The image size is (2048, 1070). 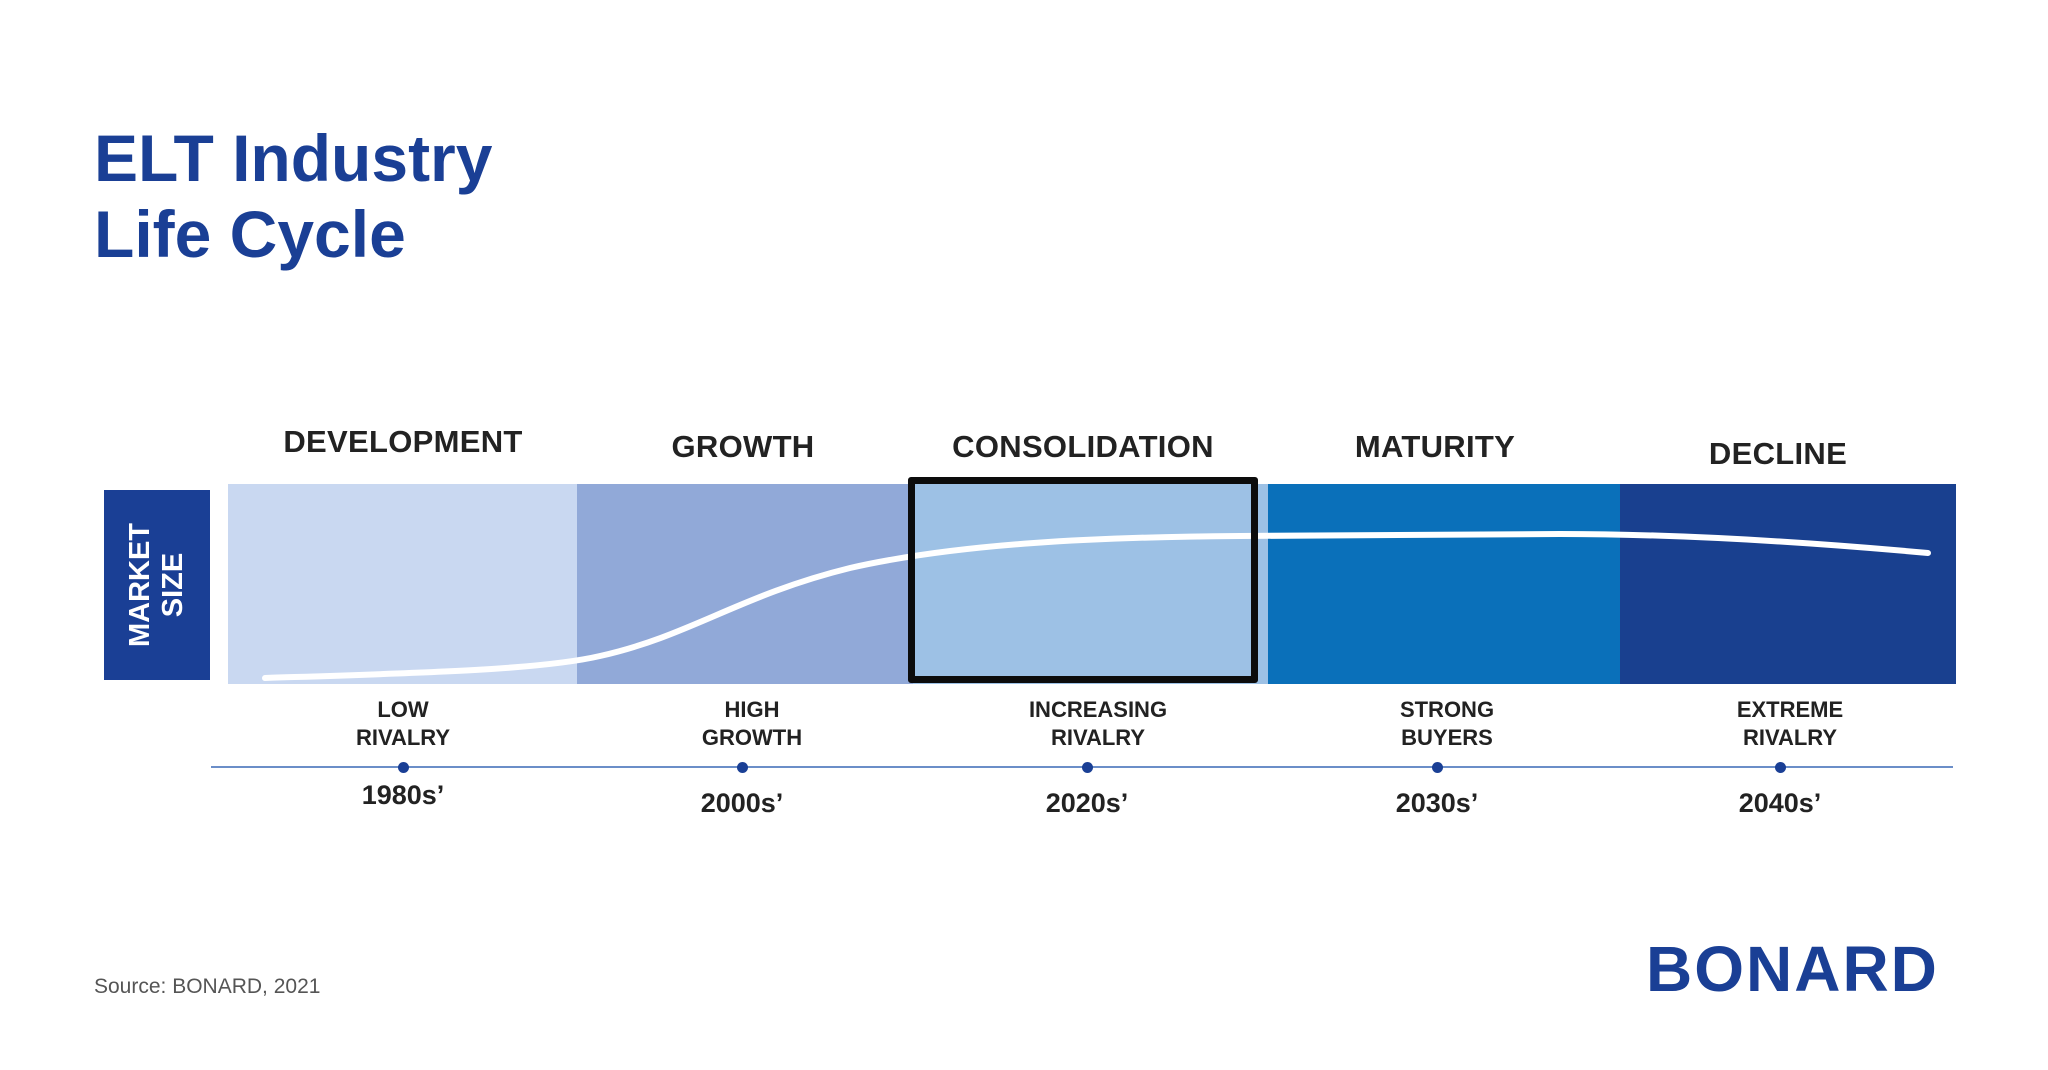 I want to click on market-size-box, so click(x=157, y=585).